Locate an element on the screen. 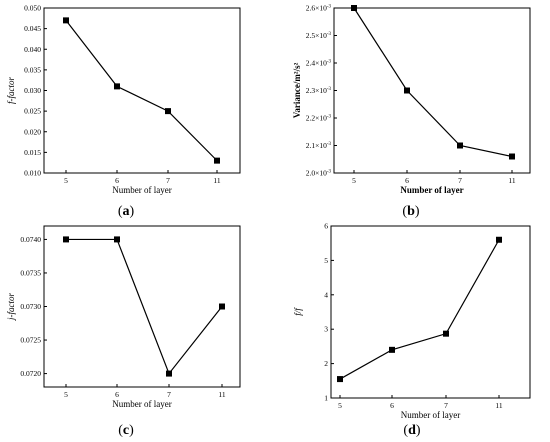 The height and width of the screenshot is (442, 550). y-tick-label: 0.0725 is located at coordinates (30, 340).